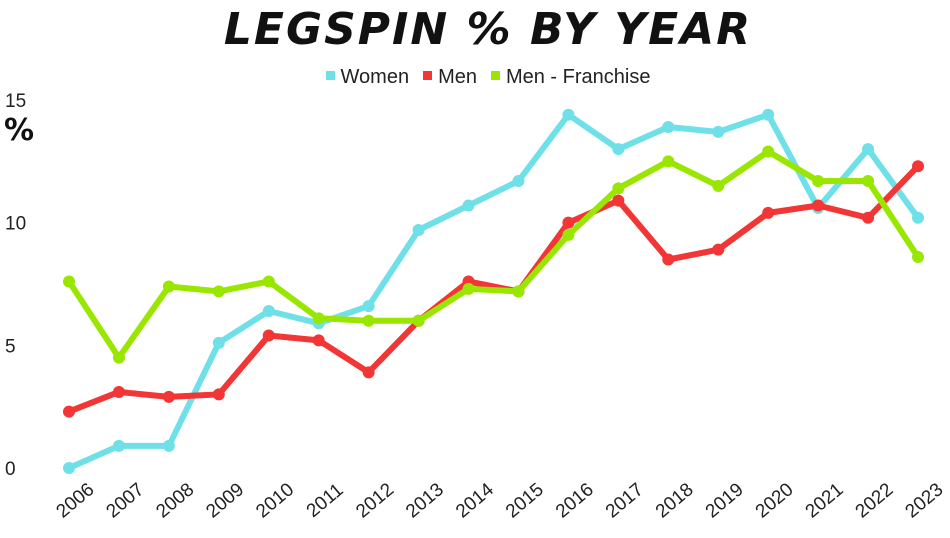 The height and width of the screenshot is (538, 950). Describe the element at coordinates (525, 500) in the screenshot. I see `x-tick-label-2015: 2015` at that location.